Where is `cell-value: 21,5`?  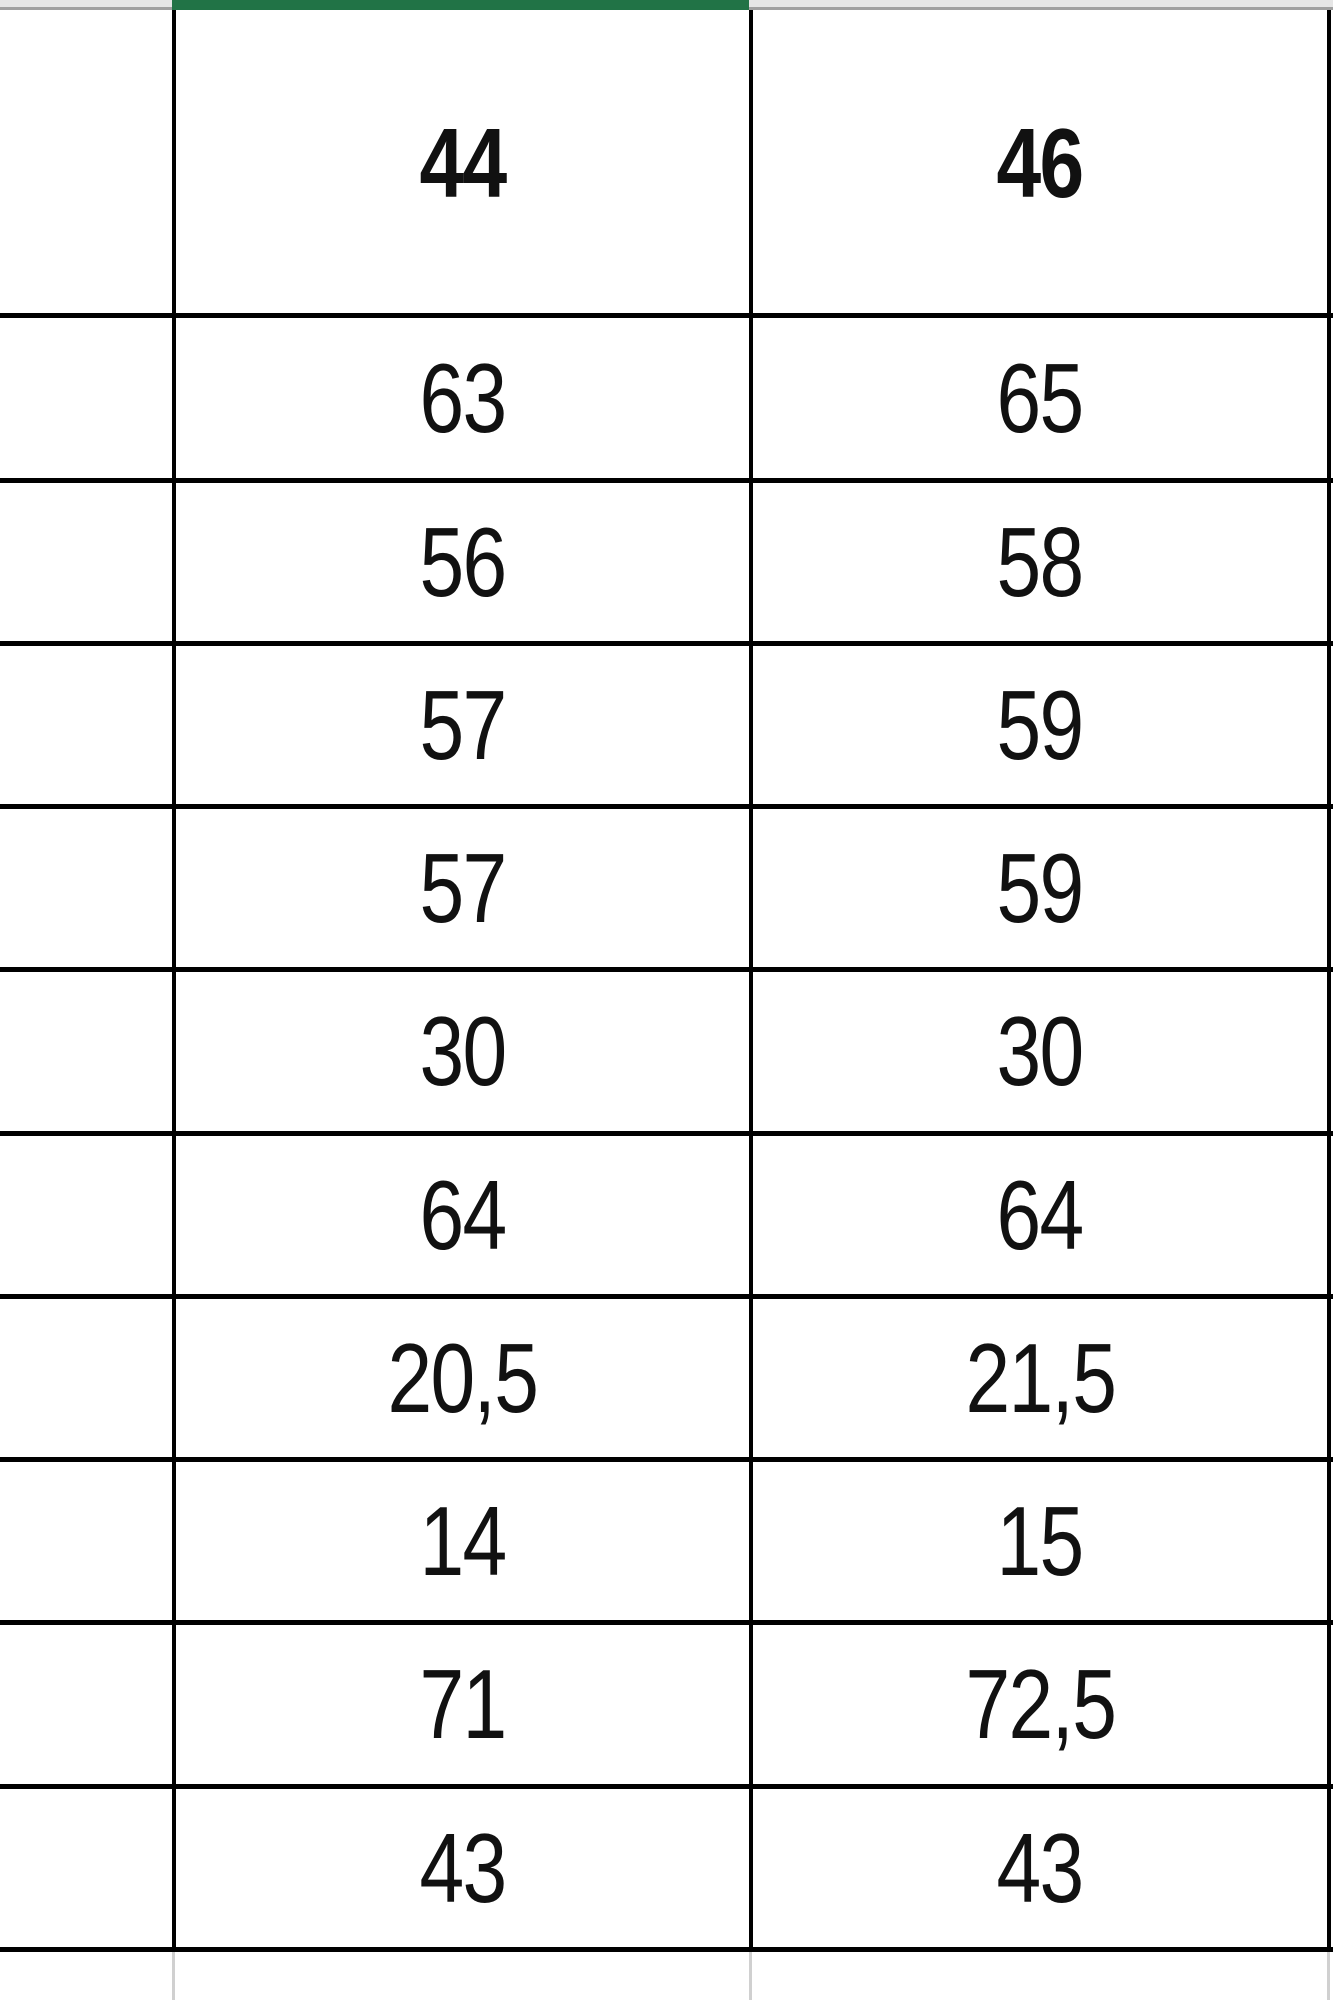 cell-value: 21,5 is located at coordinates (1040, 1377).